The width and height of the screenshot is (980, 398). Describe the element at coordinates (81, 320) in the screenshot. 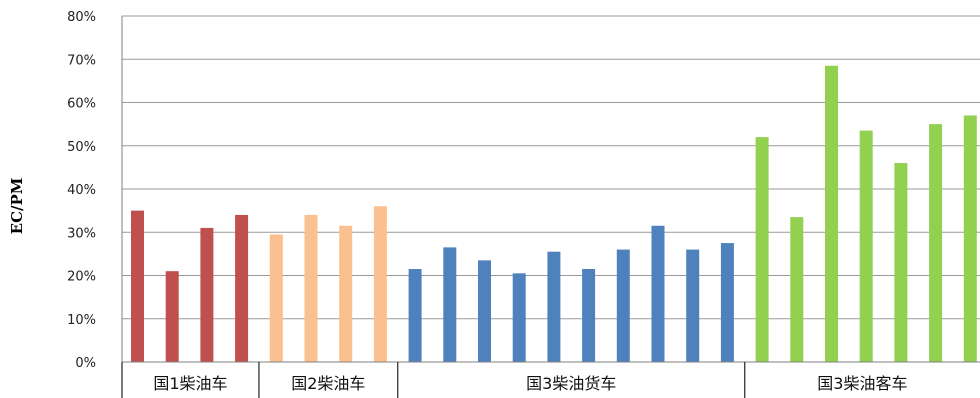

I see `y-tick-label: 10%` at that location.